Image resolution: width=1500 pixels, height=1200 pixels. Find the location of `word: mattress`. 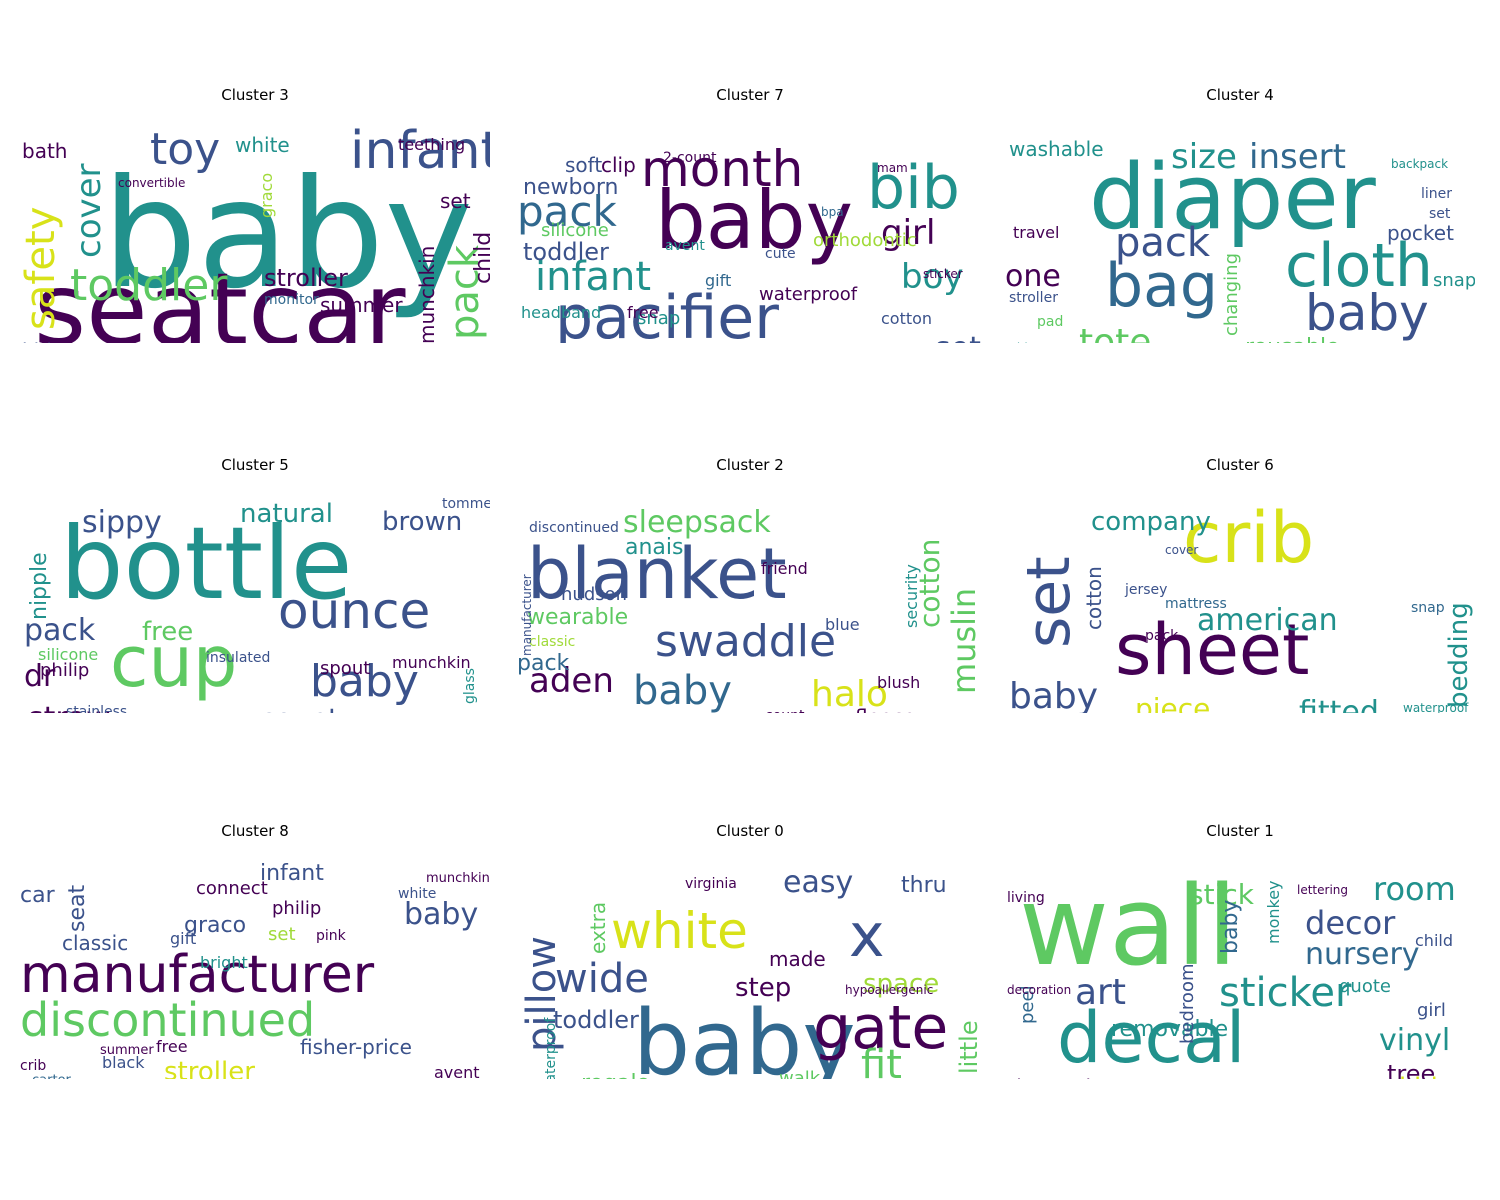

word: mattress is located at coordinates (1196, 604).